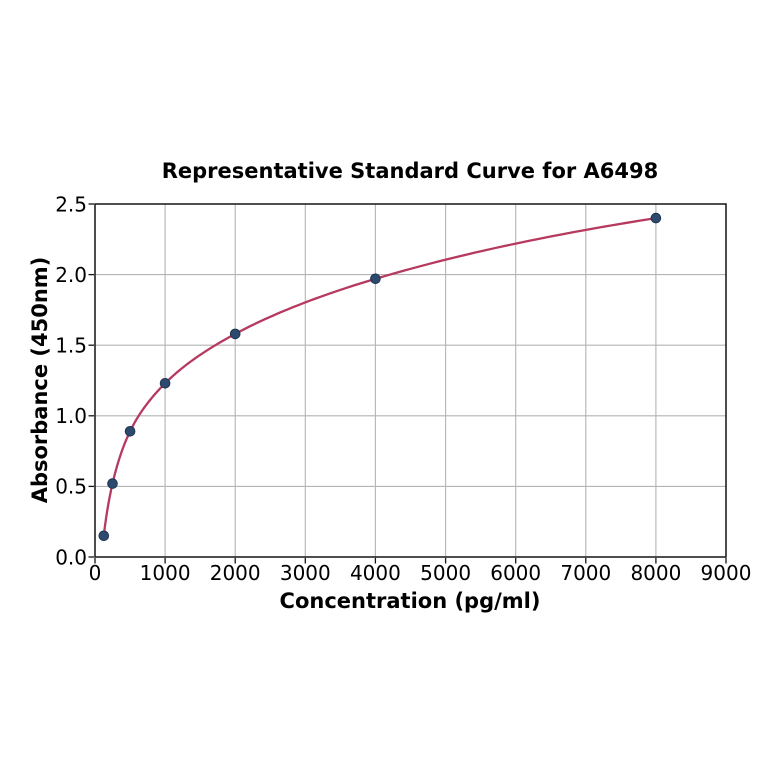 The image size is (764, 764). What do you see at coordinates (71, 487) in the screenshot?
I see `y-tick-label: 0.5` at bounding box center [71, 487].